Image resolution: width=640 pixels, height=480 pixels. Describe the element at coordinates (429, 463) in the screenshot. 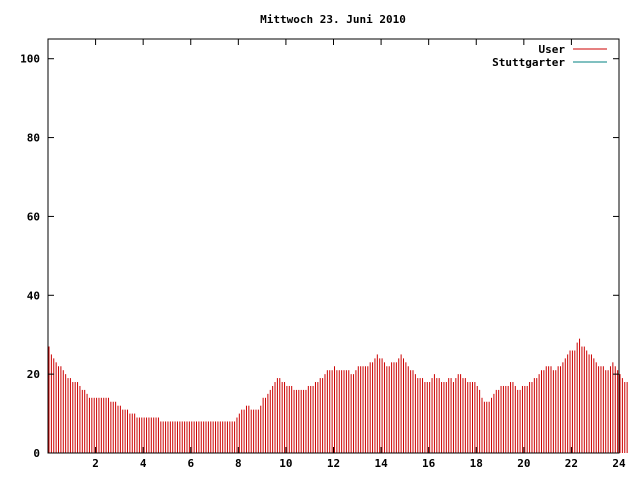

I see `x-tick-label: 16` at that location.